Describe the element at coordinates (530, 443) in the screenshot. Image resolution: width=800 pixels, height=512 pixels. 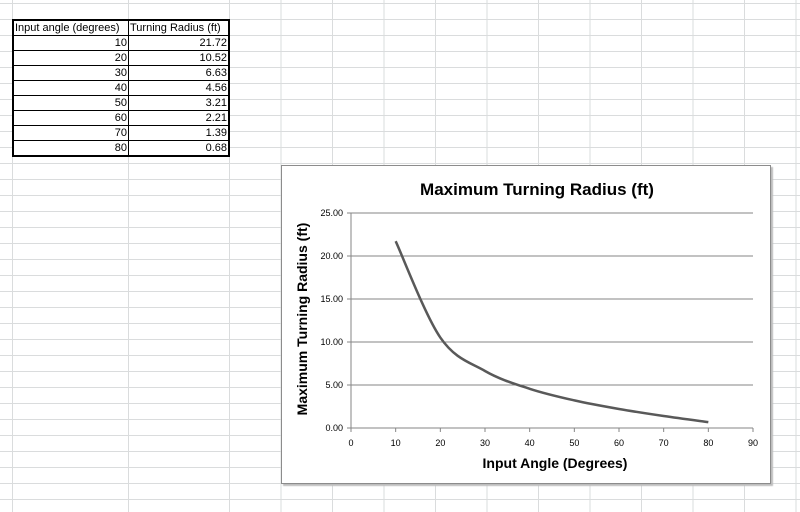
I see `x-tick-label: 40` at that location.